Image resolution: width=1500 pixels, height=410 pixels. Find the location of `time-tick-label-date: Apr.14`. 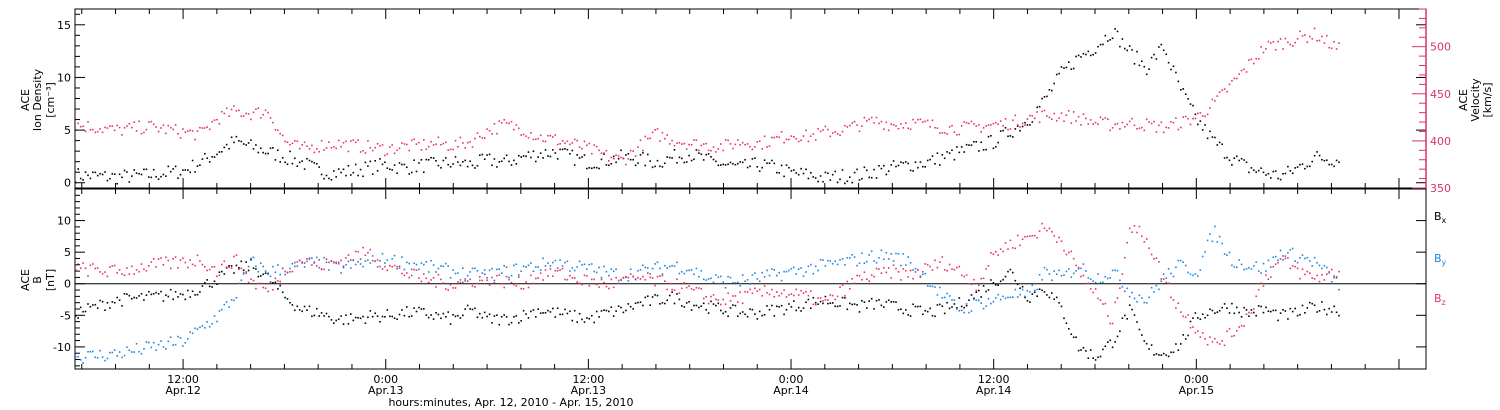

time-tick-label-date: Apr.14 is located at coordinates (994, 390).